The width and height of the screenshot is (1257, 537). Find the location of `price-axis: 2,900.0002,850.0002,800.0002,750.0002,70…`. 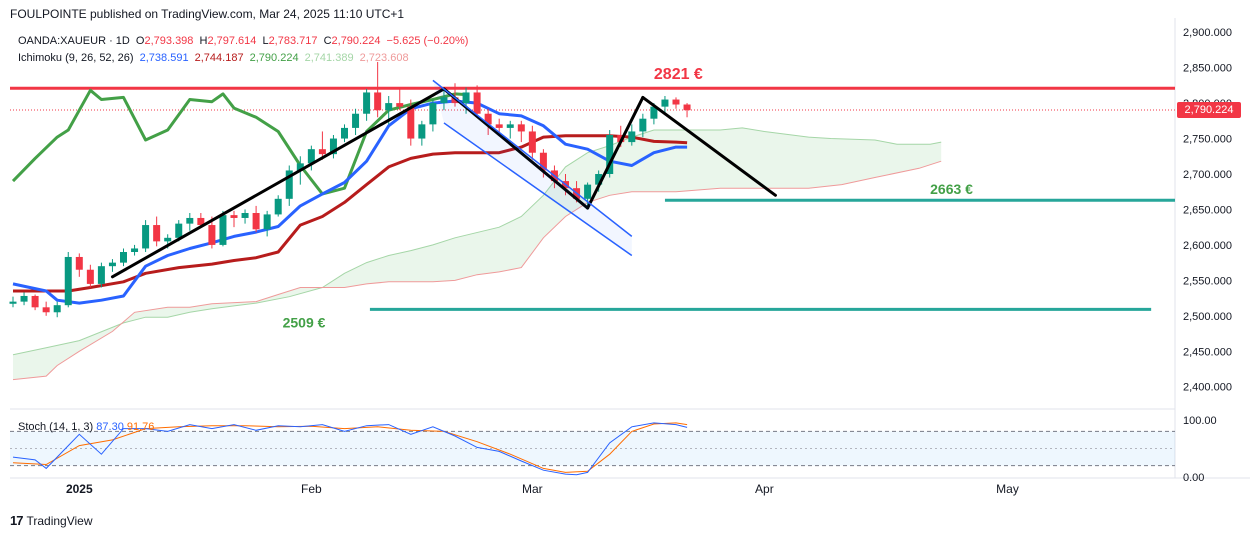

price-axis: 2,900.0002,850.0002,800.0002,750.0002,70… is located at coordinates (1207, 255).